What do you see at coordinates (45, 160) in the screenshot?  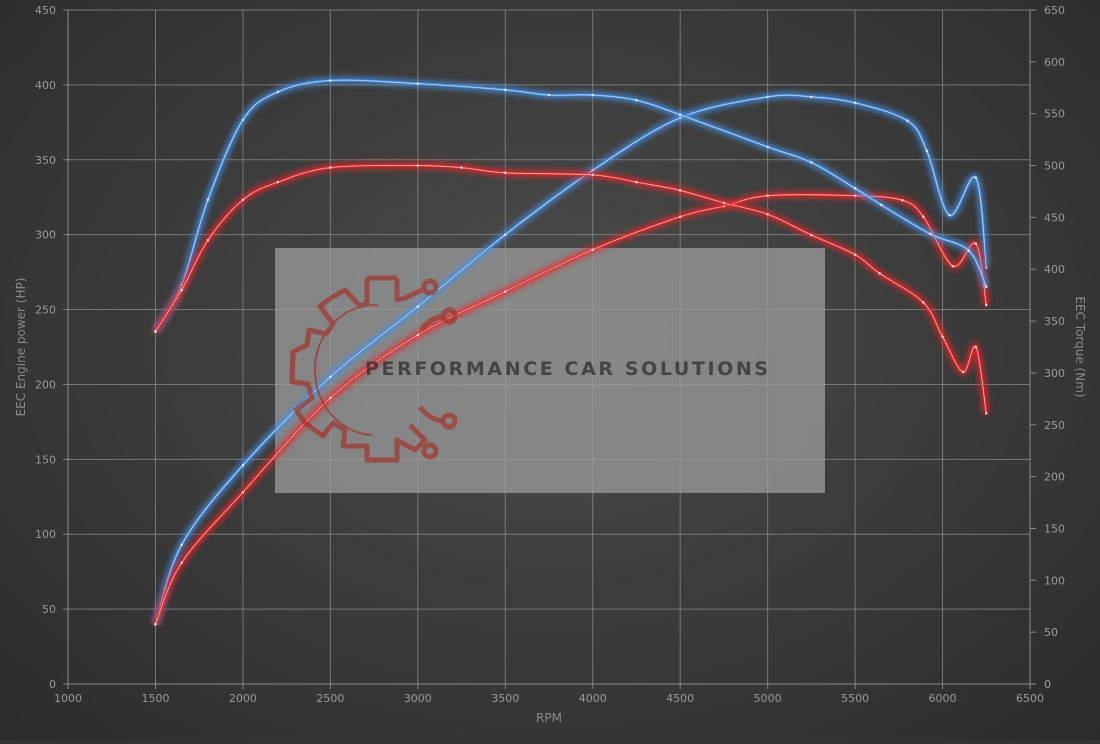 I see `y-left-tick-label: 350` at bounding box center [45, 160].